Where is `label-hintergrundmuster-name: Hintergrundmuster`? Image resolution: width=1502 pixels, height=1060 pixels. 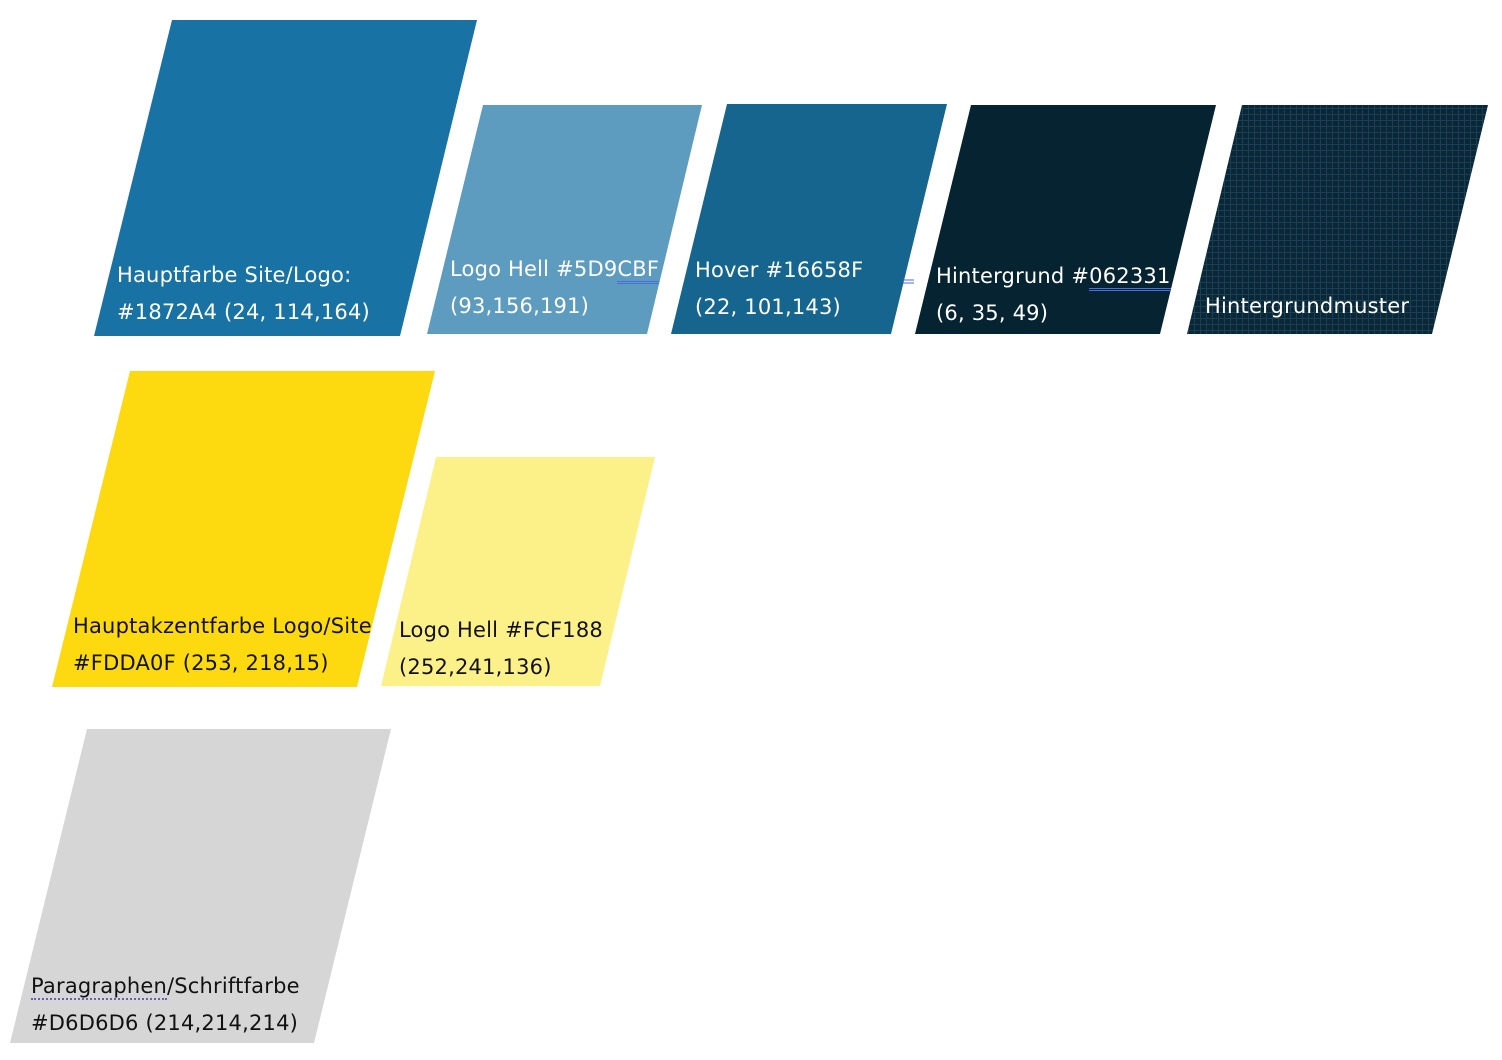
label-hintergrundmuster-name: Hintergrundmuster is located at coordinates (1307, 306).